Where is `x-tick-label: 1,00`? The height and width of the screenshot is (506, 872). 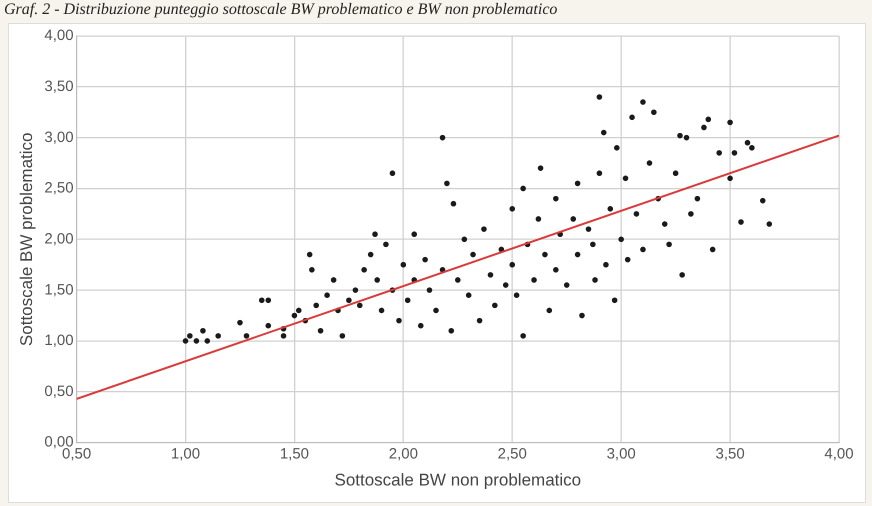
x-tick-label: 1,00 is located at coordinates (185, 454).